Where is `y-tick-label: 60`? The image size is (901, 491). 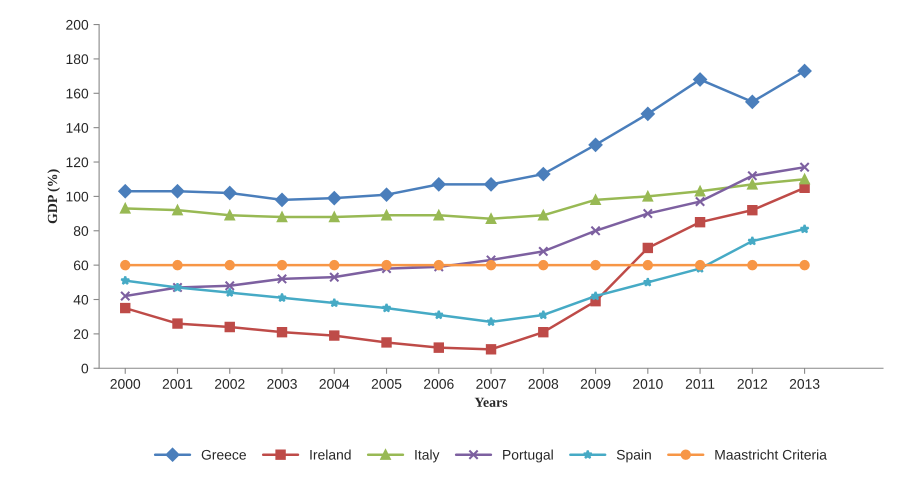 y-tick-label: 60 is located at coordinates (81, 265).